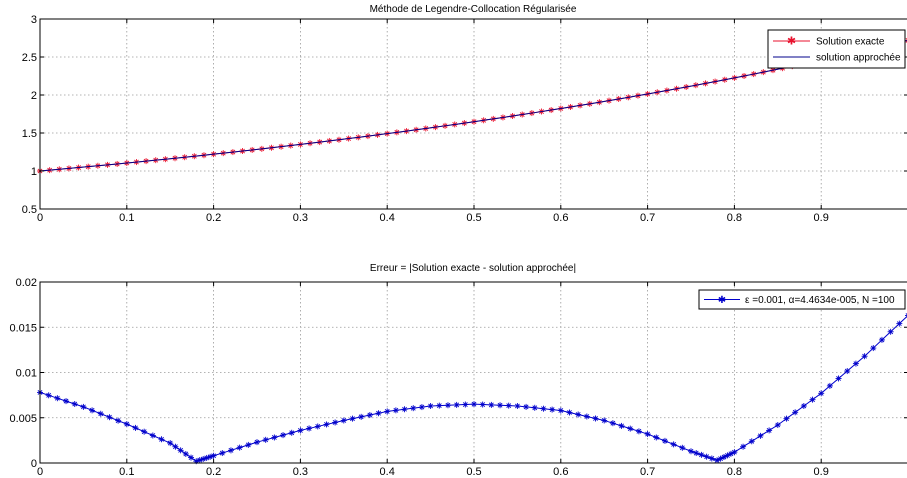  I want to click on bottom-ytick-label: 0.02, so click(26, 283).